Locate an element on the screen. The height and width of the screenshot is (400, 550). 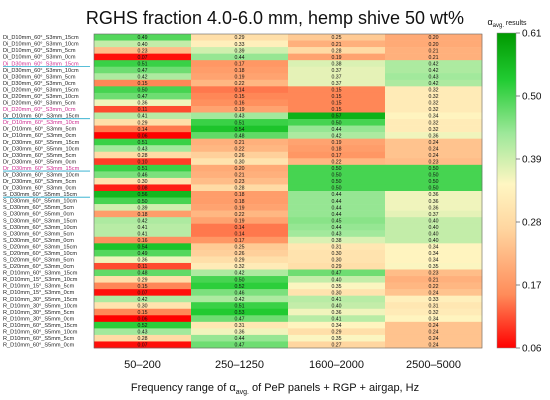
cell-value: 0.18 is located at coordinates (239, 195).